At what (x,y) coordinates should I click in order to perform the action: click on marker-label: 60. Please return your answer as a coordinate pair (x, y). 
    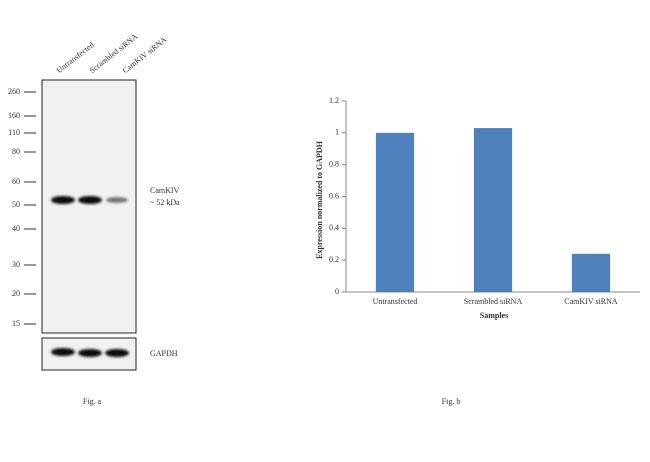
    Looking at the image, I should click on (16, 181).